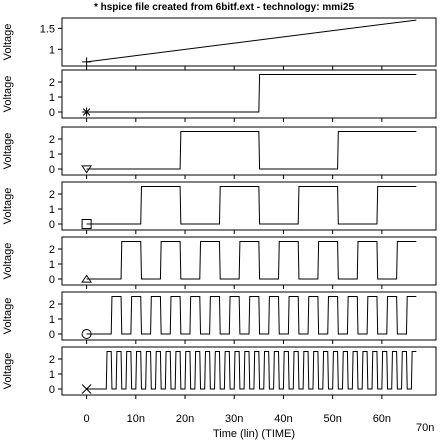 The width and height of the screenshot is (440, 443). I want to click on panel-5: Voltage 0 1 2, so click(219, 262).